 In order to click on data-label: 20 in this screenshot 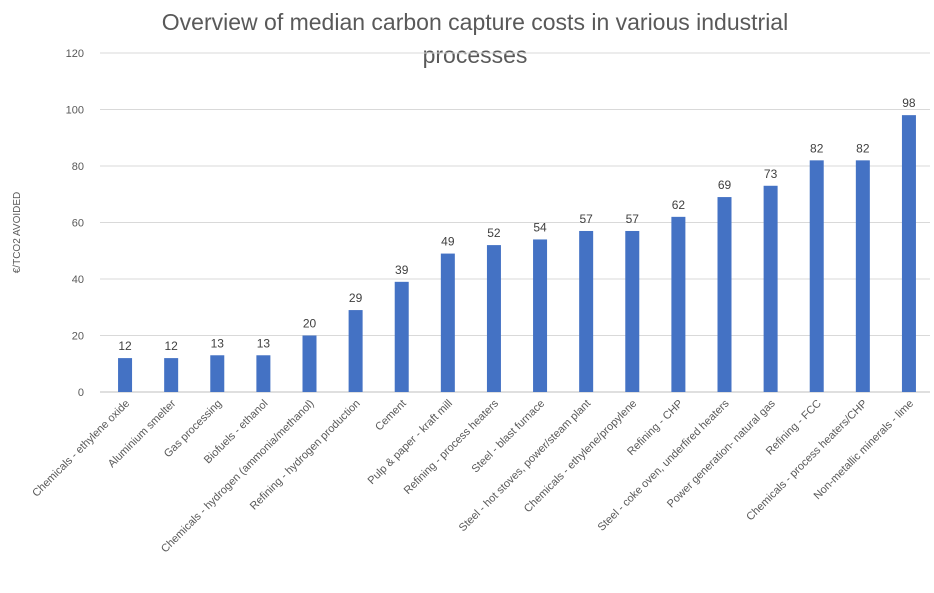, I will do `click(310, 324)`.